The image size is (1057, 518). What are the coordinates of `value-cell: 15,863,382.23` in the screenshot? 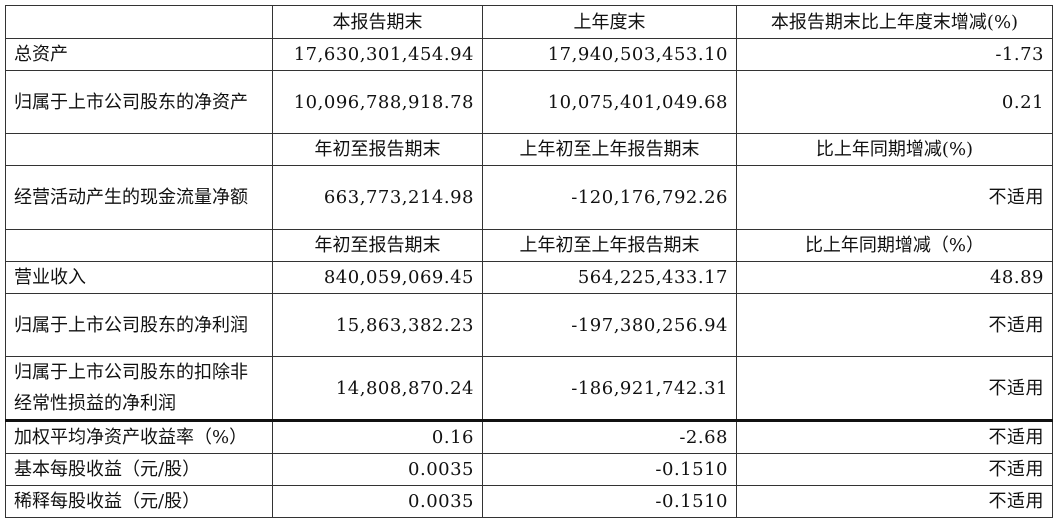 It's located at (377, 325).